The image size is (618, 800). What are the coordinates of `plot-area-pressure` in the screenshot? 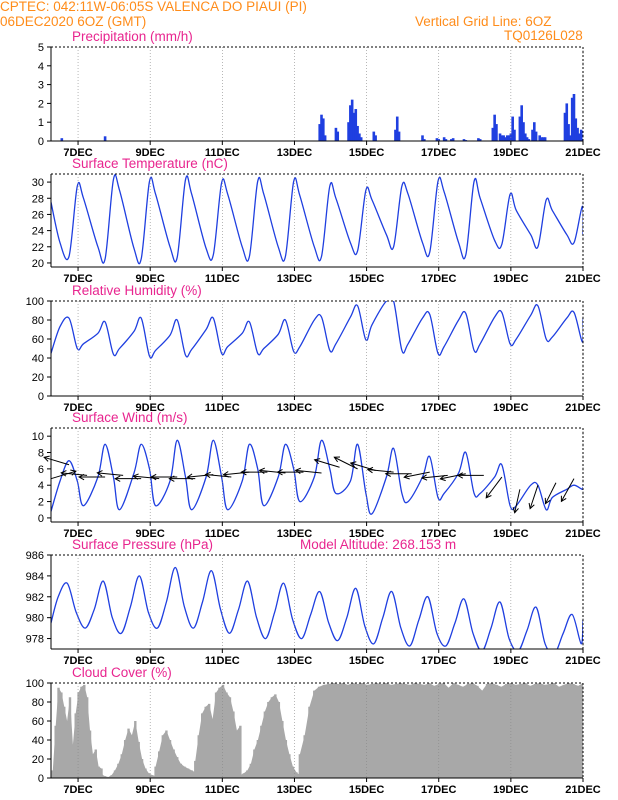 It's located at (317, 607).